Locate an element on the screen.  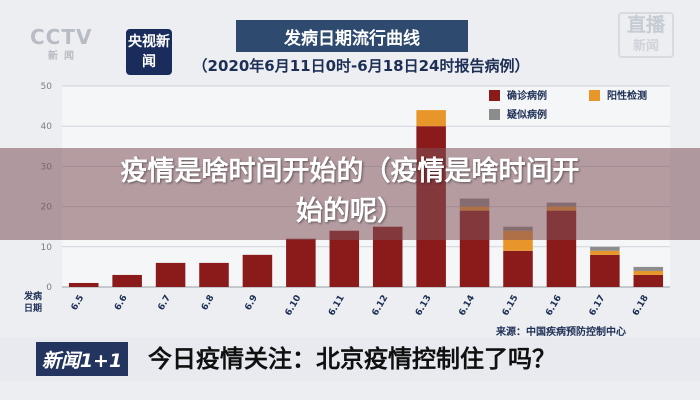
x-tick-label: 6.18 is located at coordinates (641, 306).